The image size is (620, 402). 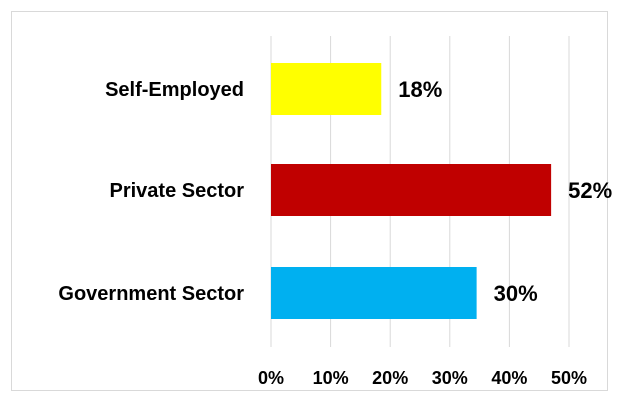 What do you see at coordinates (331, 378) in the screenshot?
I see `x-tick-label: 10%` at bounding box center [331, 378].